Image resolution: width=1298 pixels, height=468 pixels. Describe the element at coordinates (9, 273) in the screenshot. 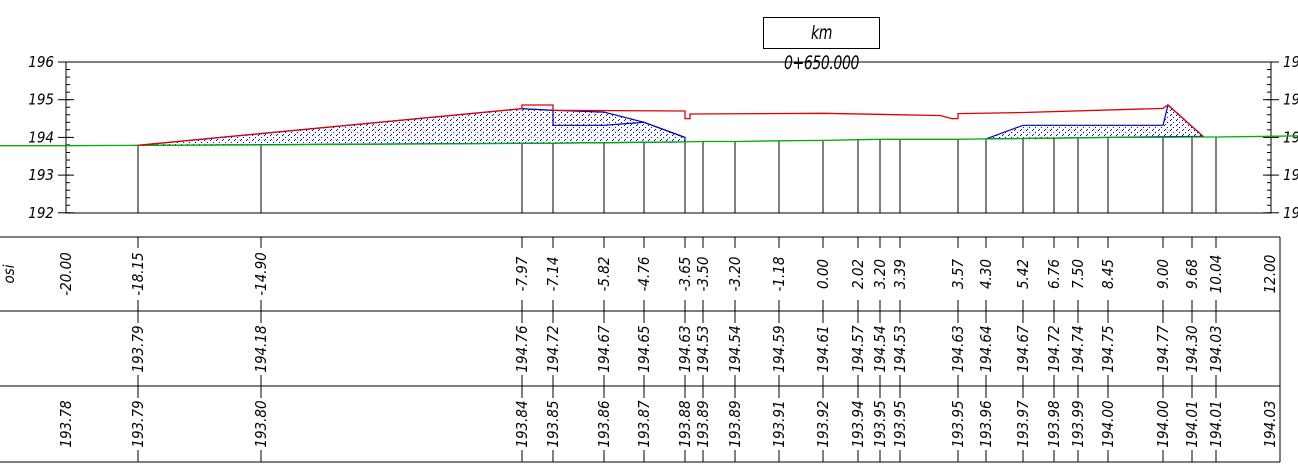

I see `row-label-offsets: osi` at that location.